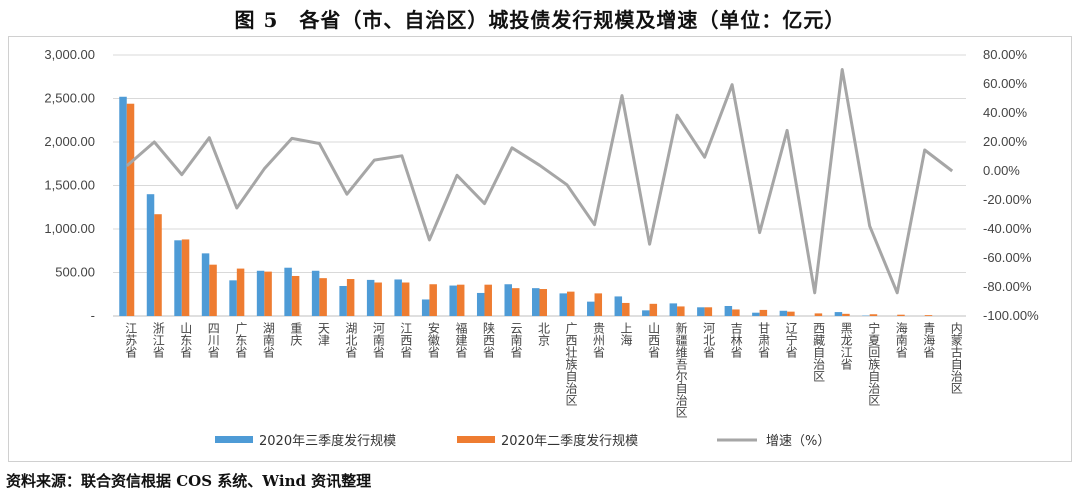 The width and height of the screenshot is (1080, 497). What do you see at coordinates (736, 340) in the screenshot?
I see `category-label: 吉林省` at bounding box center [736, 340].